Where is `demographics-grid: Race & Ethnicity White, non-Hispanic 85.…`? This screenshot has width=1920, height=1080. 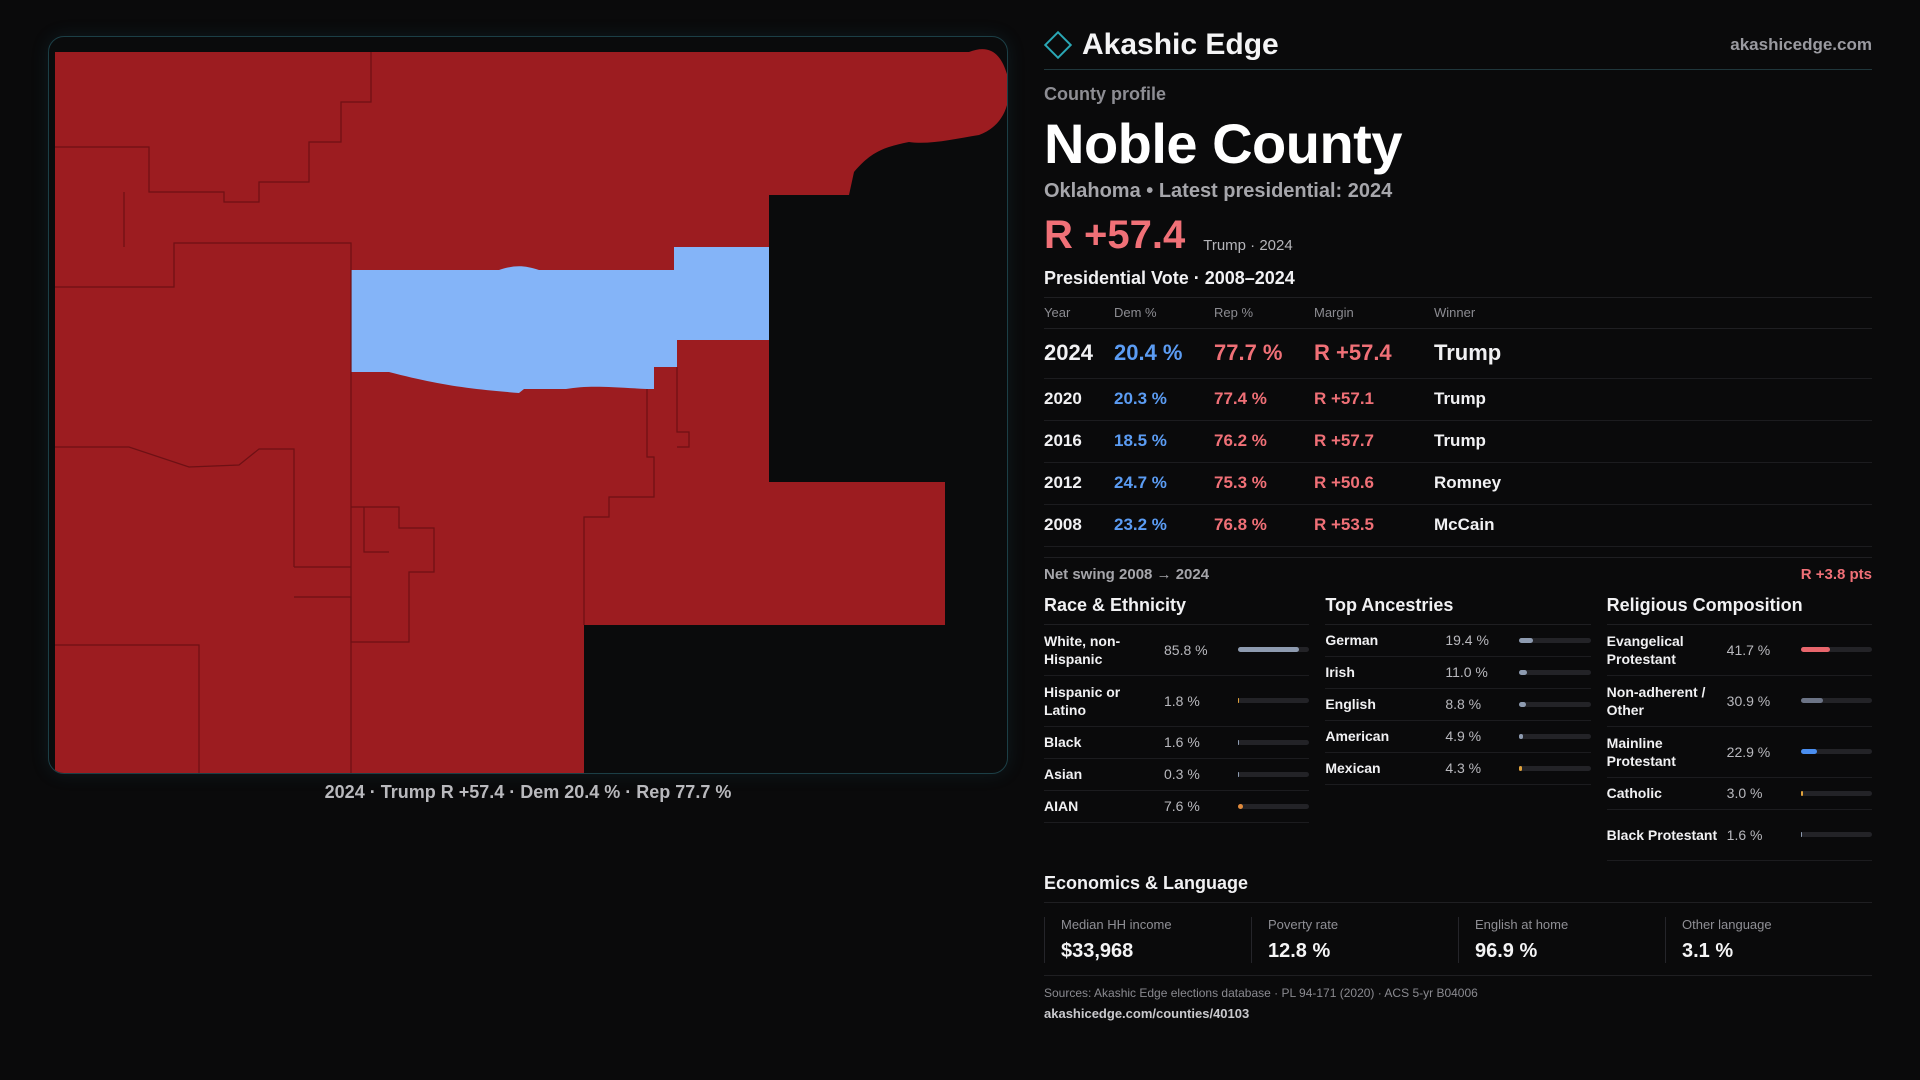 demographics-grid: Race & Ethnicity White, non-Hispanic 85.… is located at coordinates (1458, 728).